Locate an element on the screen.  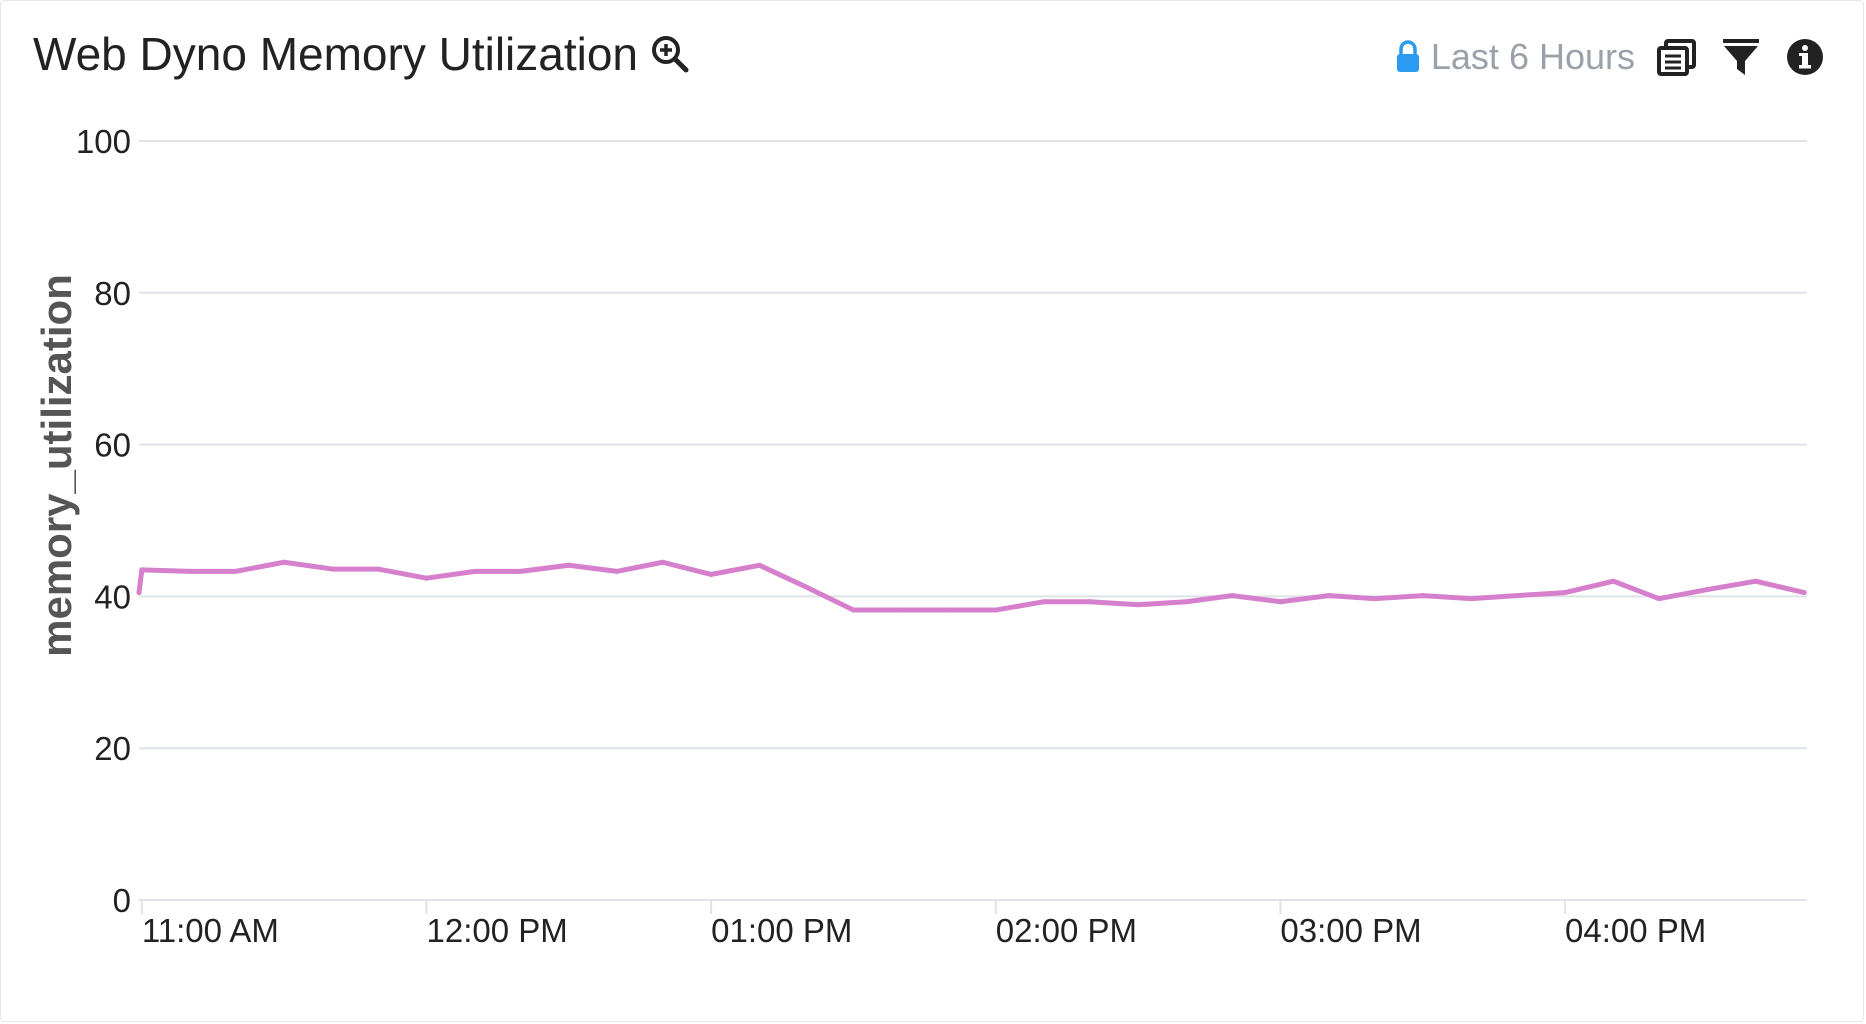
y-tick-label: 0 is located at coordinates (122, 900).